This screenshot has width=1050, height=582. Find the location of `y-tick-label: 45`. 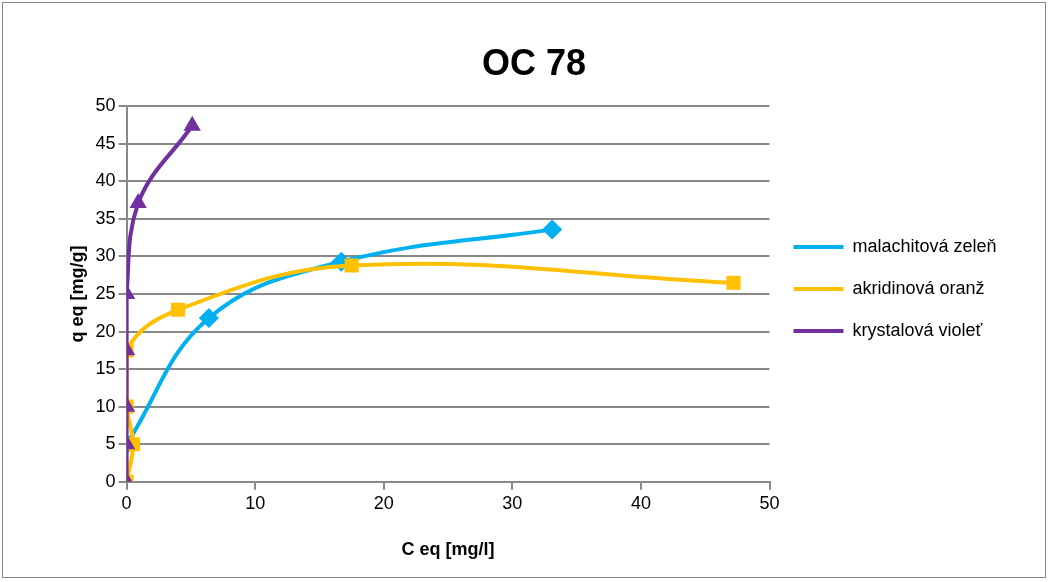

y-tick-label: 45 is located at coordinates (105, 142).